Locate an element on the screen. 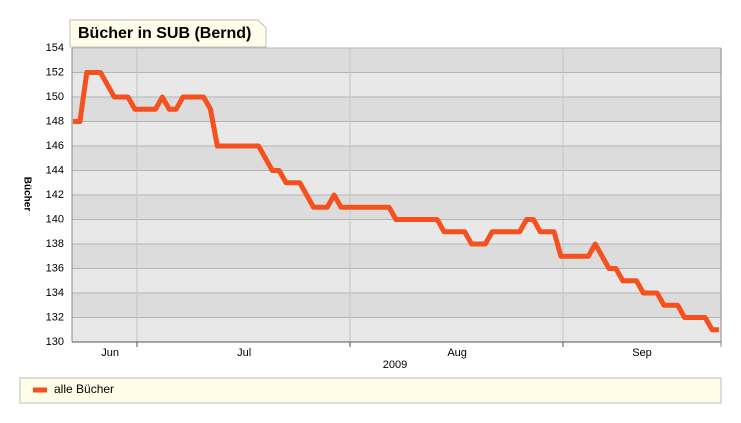 The image size is (741, 423). y-tick-label: 140 is located at coordinates (55, 219).